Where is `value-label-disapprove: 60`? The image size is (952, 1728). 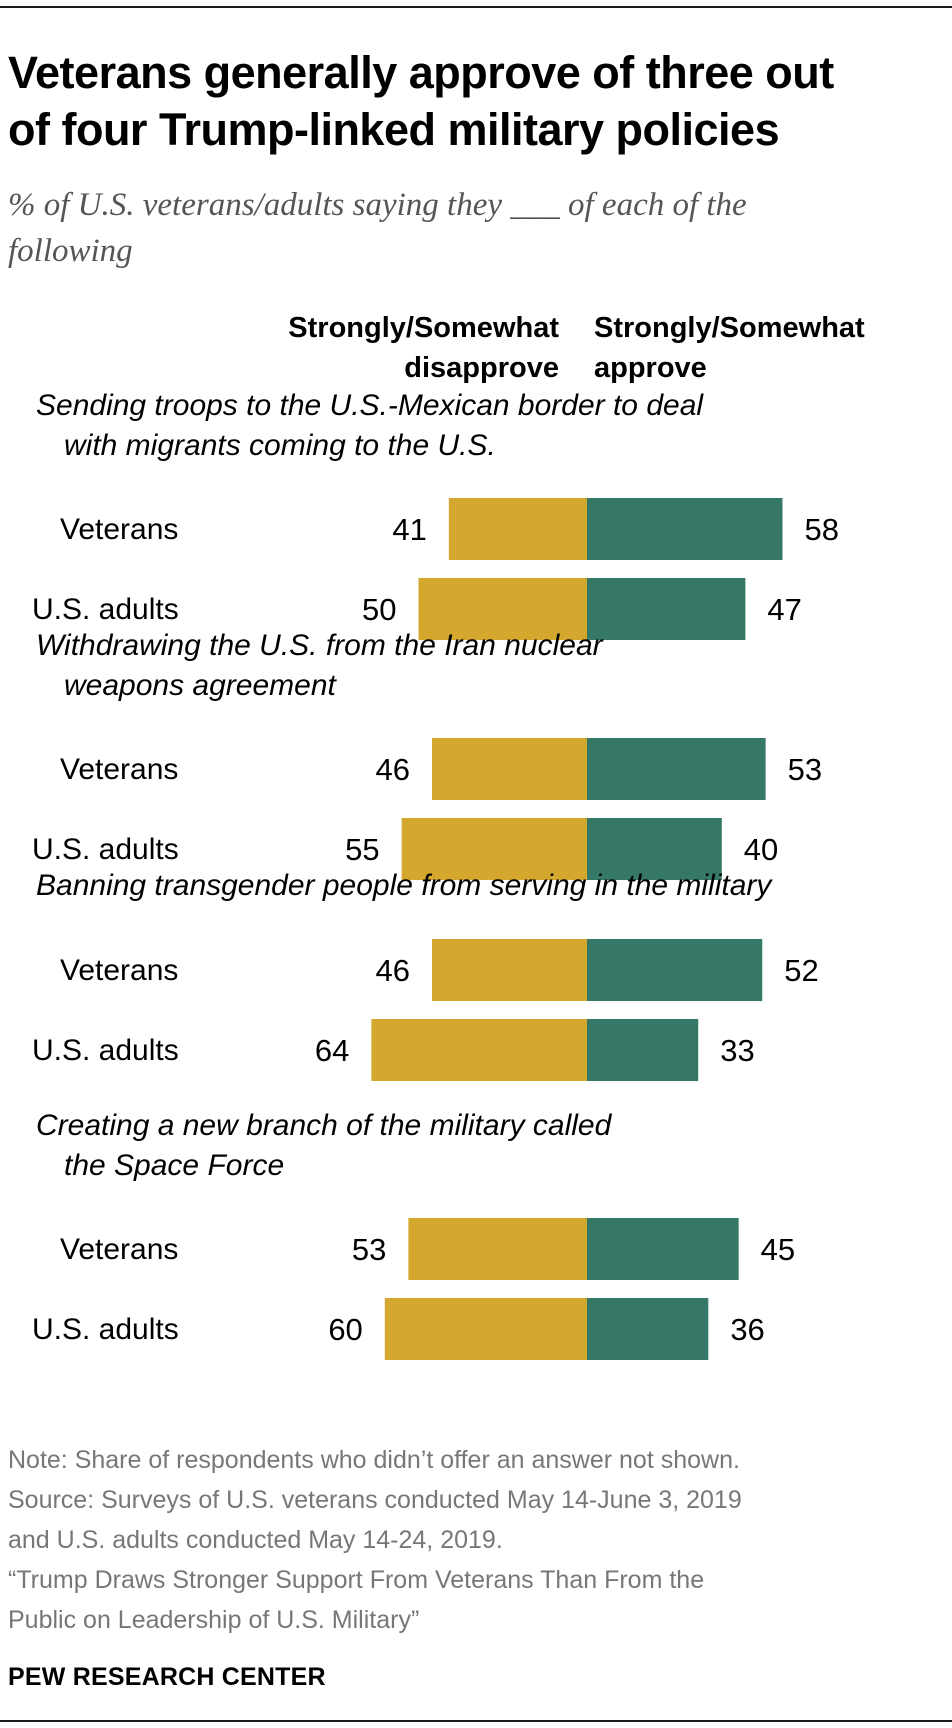 value-label-disapprove: 60 is located at coordinates (345, 1329).